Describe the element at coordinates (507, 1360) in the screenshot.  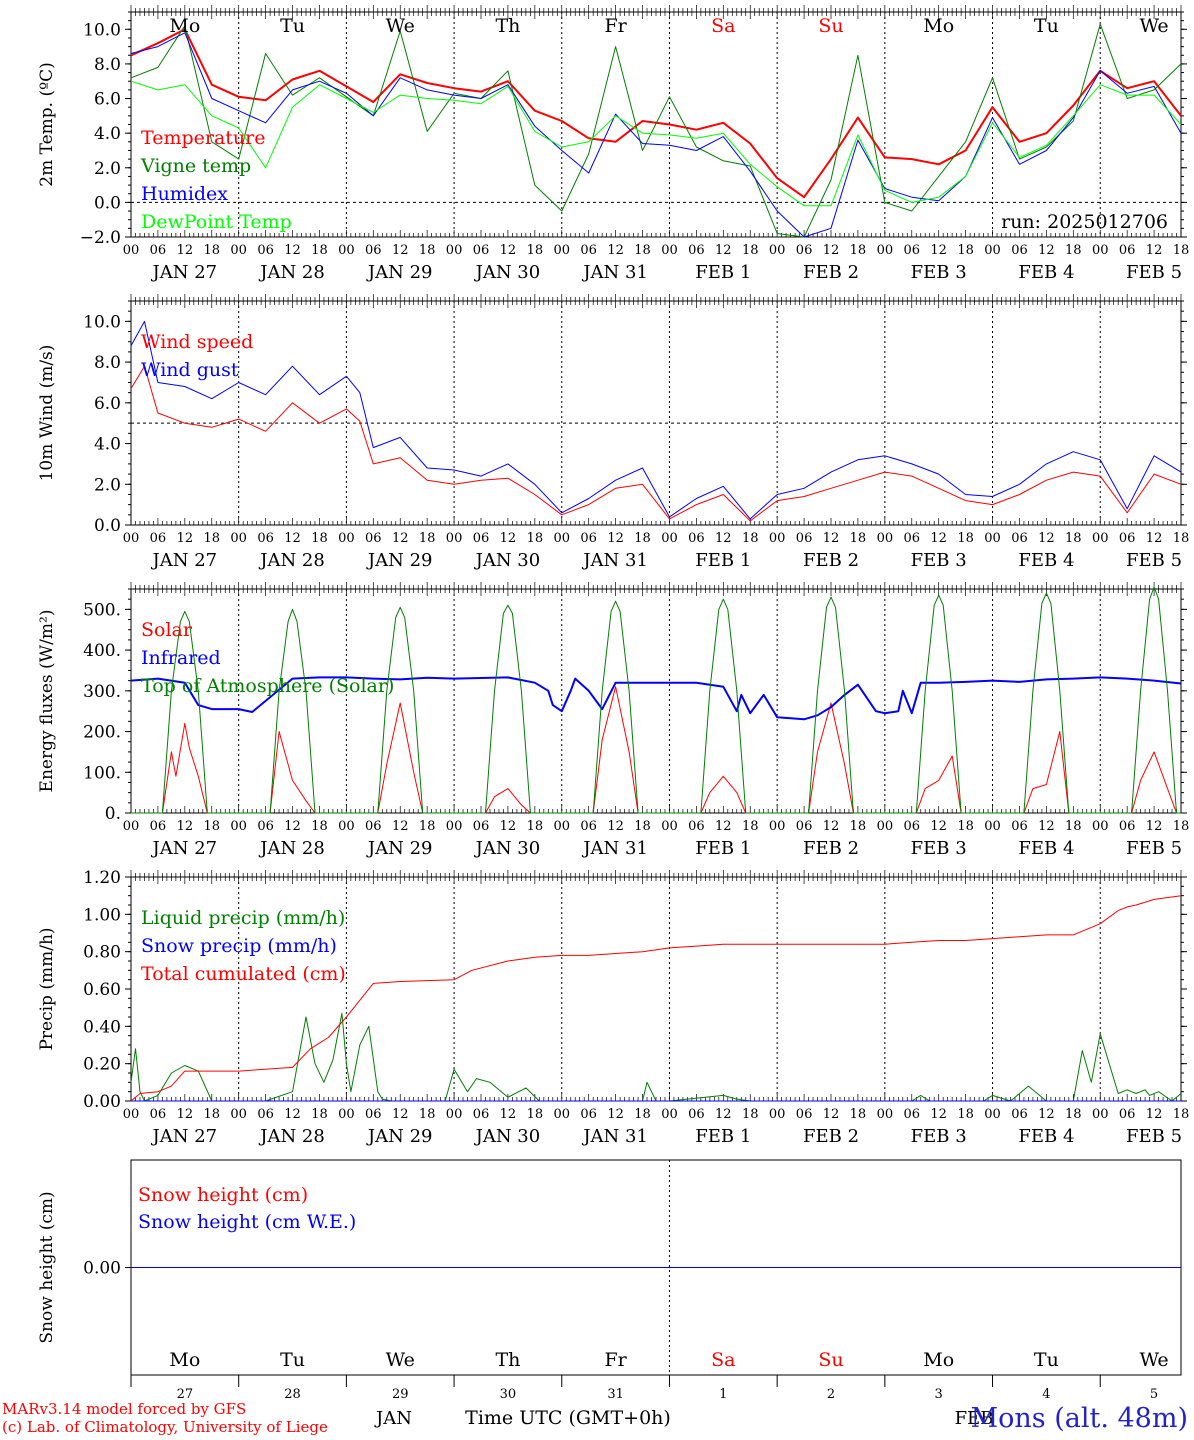
I see `day-name-label: Th` at that location.